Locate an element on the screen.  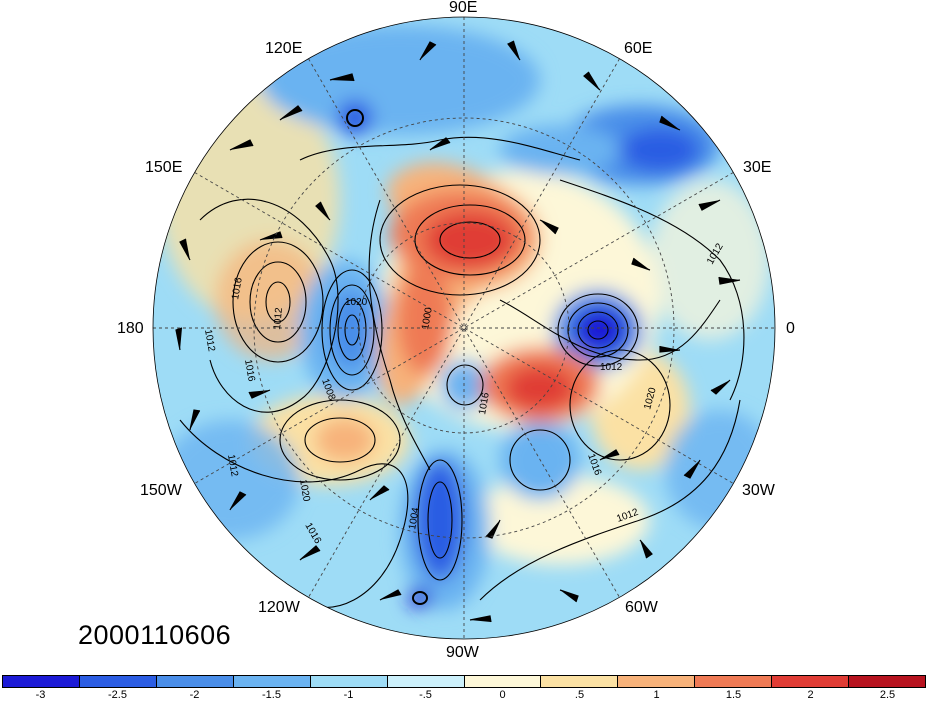
longitude-label-120w: 120W is located at coordinates (279, 607).